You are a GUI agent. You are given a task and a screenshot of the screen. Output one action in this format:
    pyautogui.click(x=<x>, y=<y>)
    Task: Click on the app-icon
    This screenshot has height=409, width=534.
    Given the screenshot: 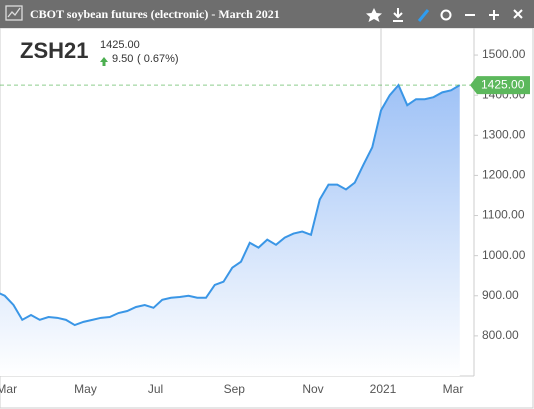 What is the action you would take?
    pyautogui.click(x=14, y=13)
    